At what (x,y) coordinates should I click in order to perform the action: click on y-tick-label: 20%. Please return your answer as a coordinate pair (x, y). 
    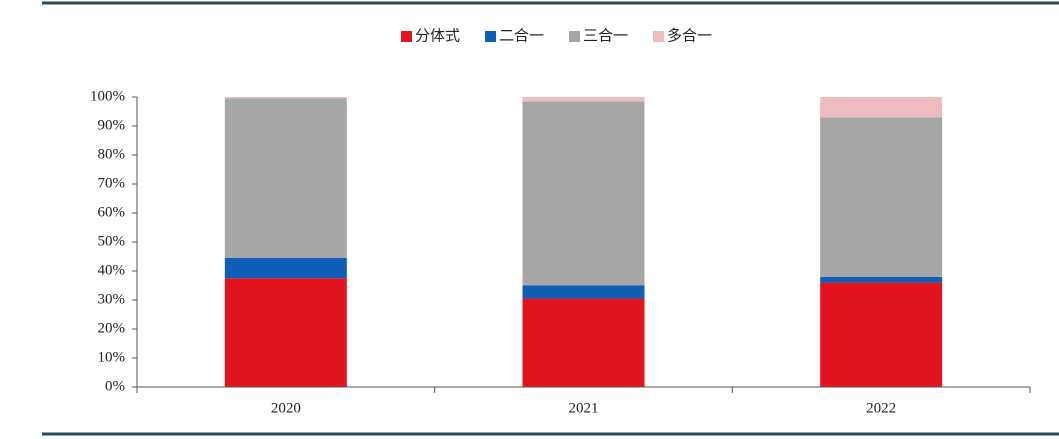
    Looking at the image, I should click on (112, 328).